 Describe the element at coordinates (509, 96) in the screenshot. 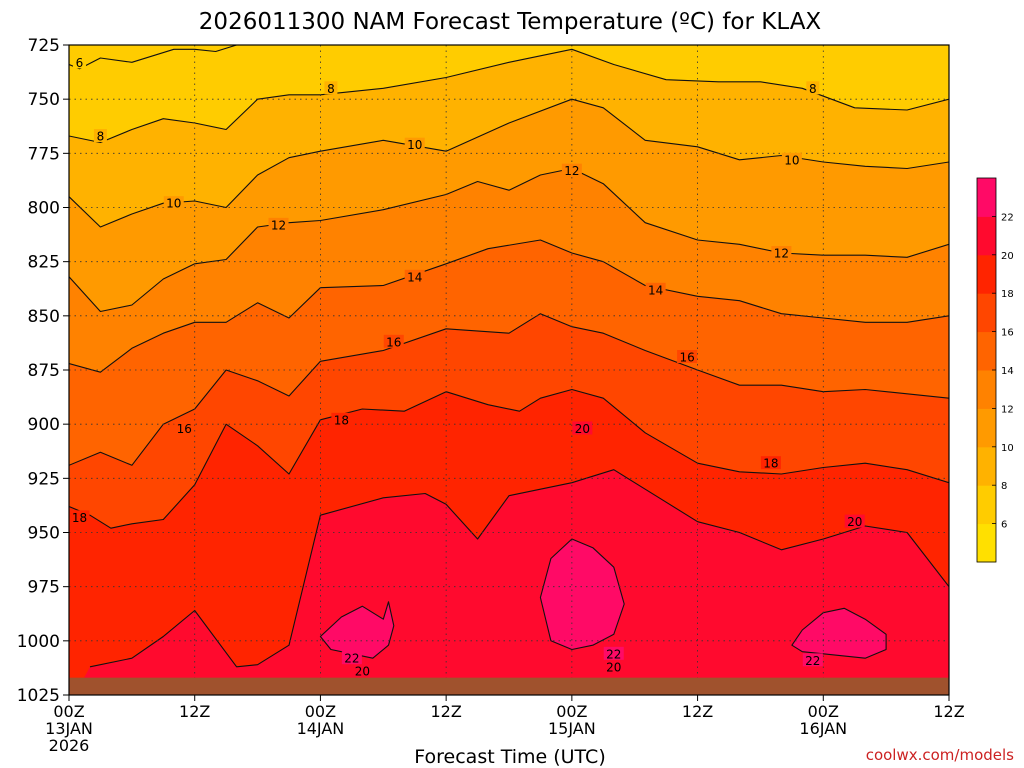

I see `isotherm-8C` at that location.